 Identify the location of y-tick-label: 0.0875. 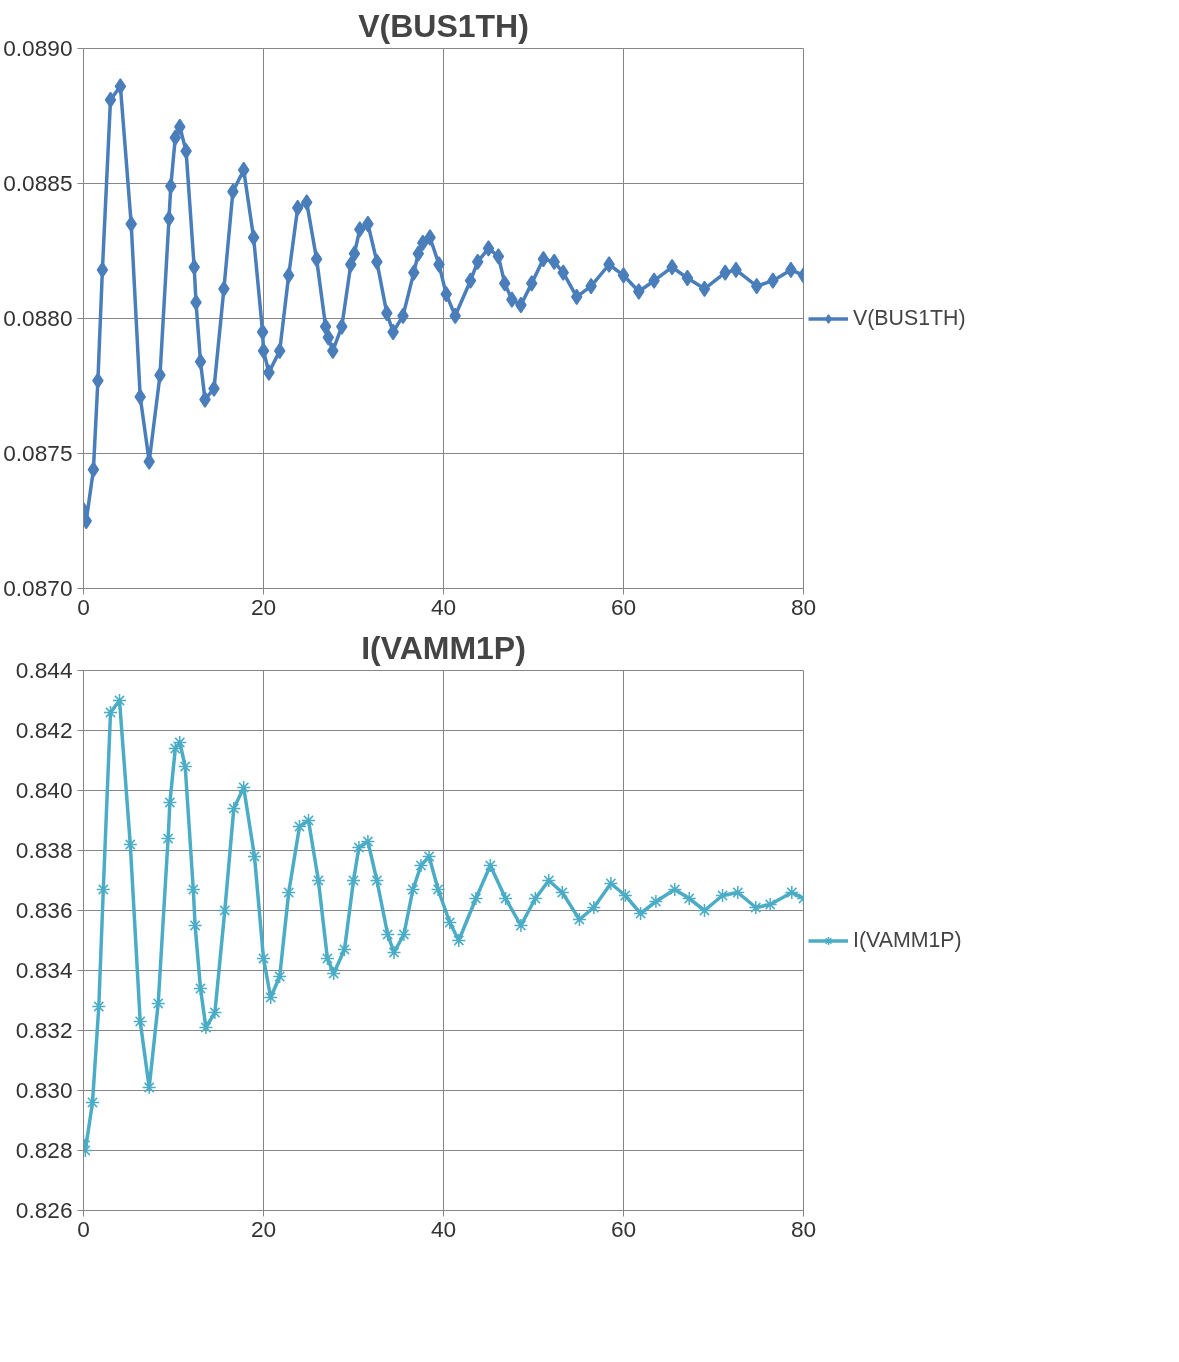
(38, 453).